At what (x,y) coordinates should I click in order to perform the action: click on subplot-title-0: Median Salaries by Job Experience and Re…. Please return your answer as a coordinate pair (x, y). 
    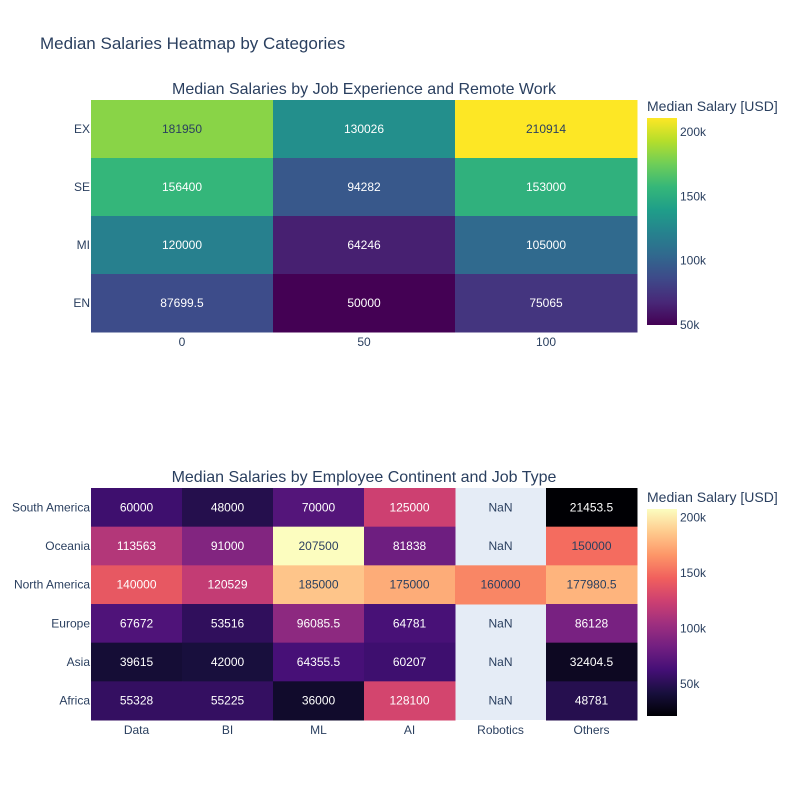
    Looking at the image, I should click on (364, 89).